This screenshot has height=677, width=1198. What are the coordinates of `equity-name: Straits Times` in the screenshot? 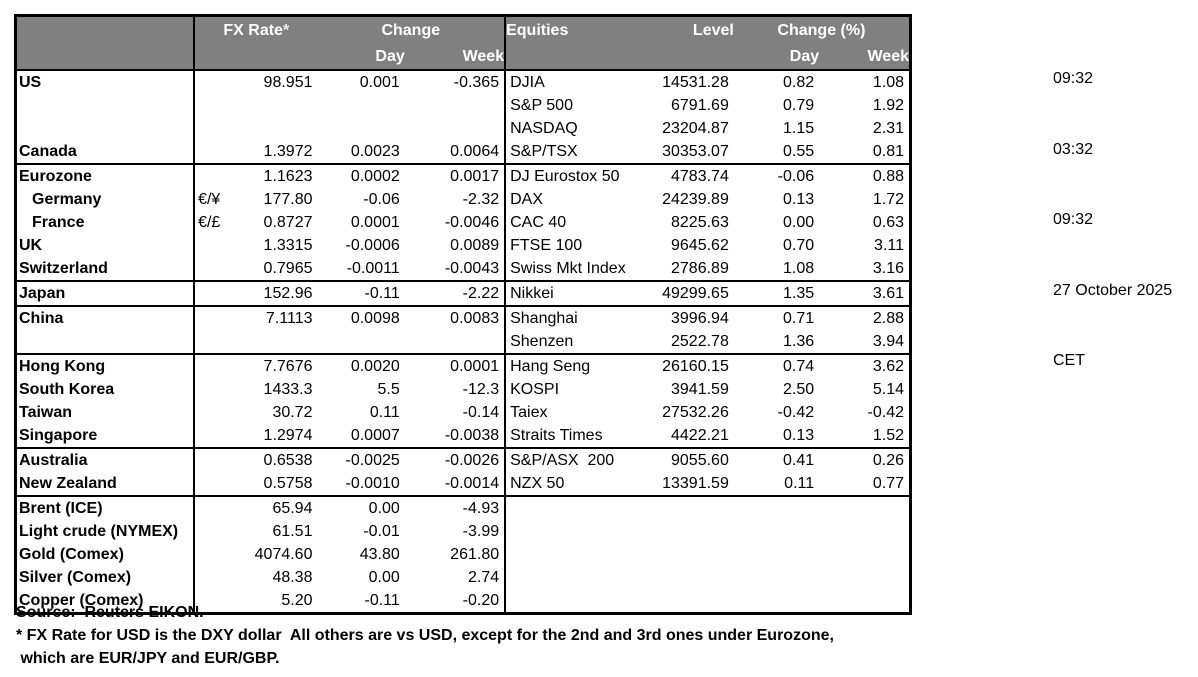 It's located at (563, 436).